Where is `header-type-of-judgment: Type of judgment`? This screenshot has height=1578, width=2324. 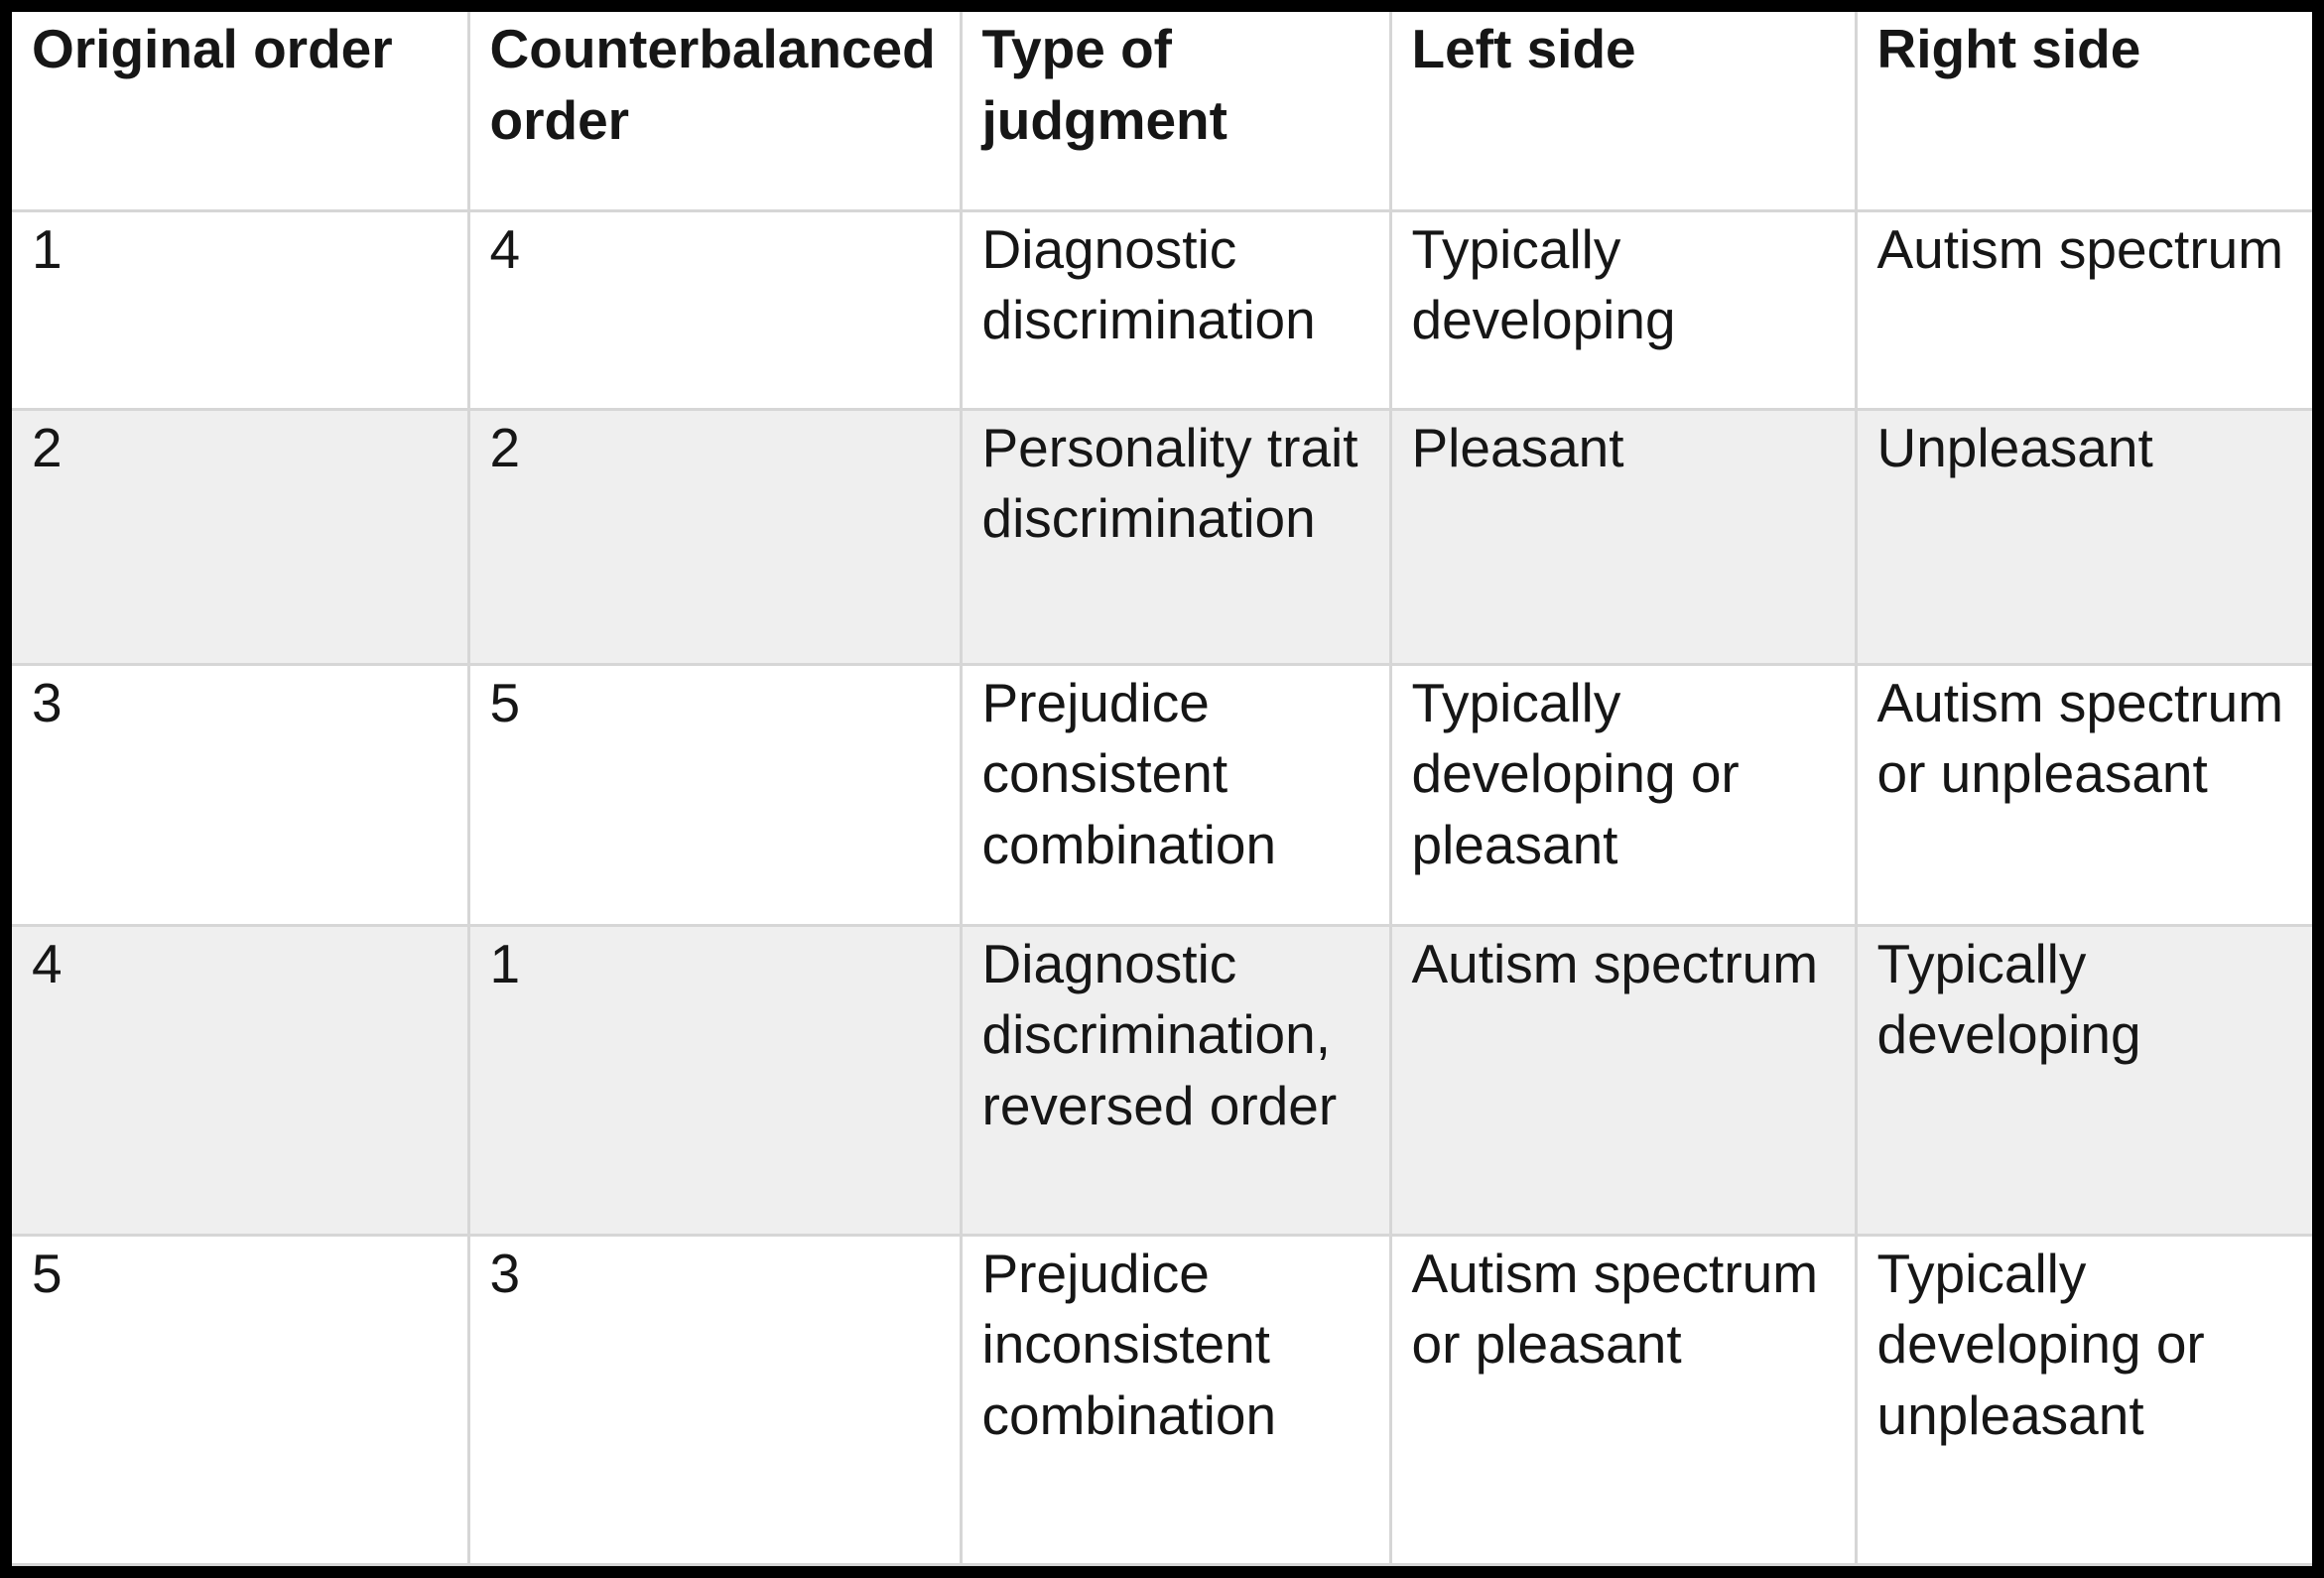 header-type-of-judgment: Type of judgment is located at coordinates (1175, 112).